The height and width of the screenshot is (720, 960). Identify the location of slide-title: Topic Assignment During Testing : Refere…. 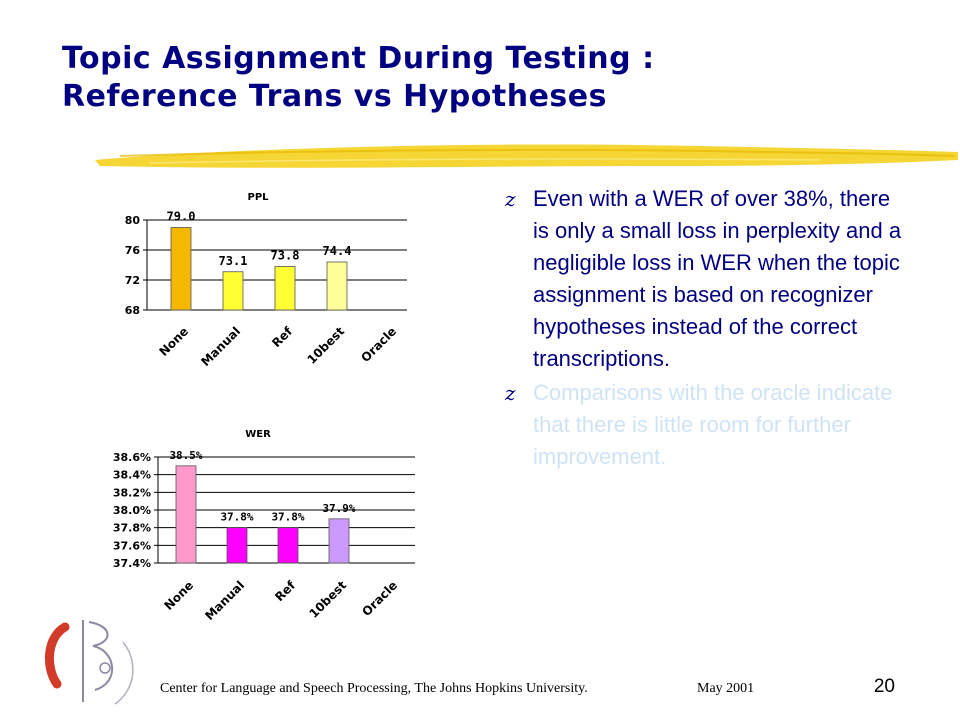
(358, 78).